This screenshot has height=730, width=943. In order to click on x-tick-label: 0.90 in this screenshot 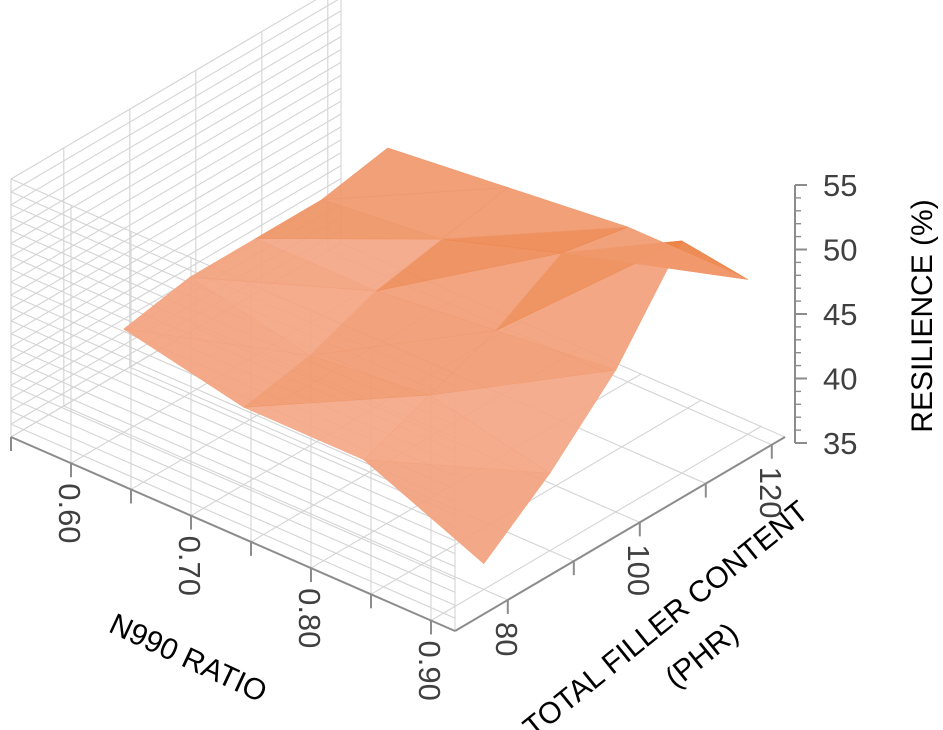, I will do `click(429, 671)`.